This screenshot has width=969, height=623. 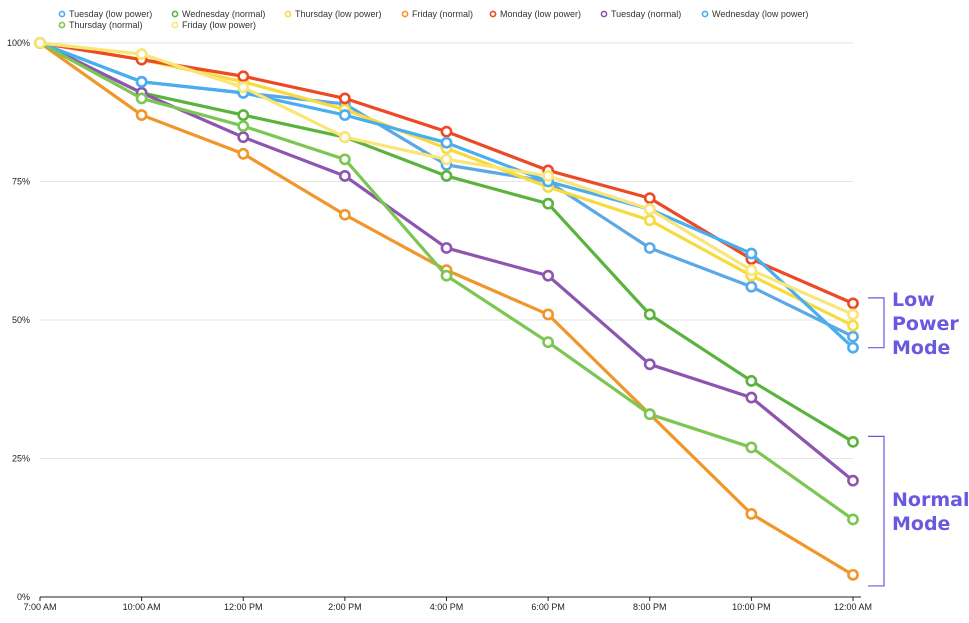 What do you see at coordinates (447, 607) in the screenshot?
I see `x-tick-label: 4:00 PM` at bounding box center [447, 607].